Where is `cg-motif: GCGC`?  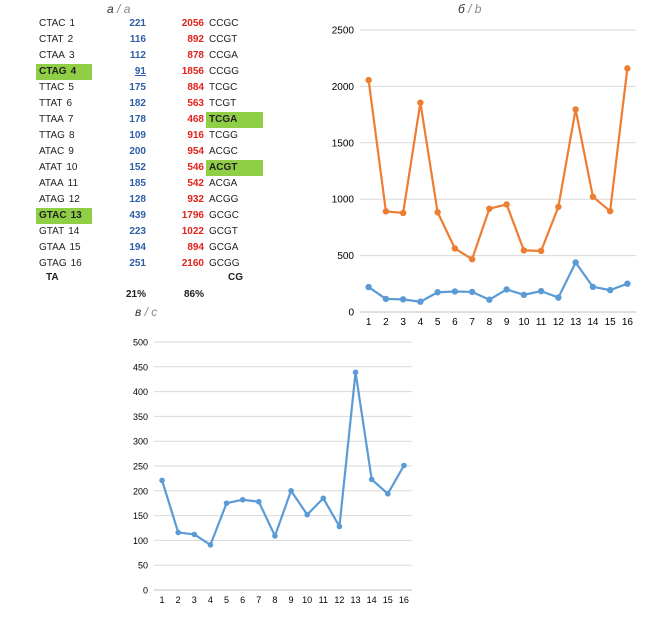 cg-motif: GCGC is located at coordinates (224, 215).